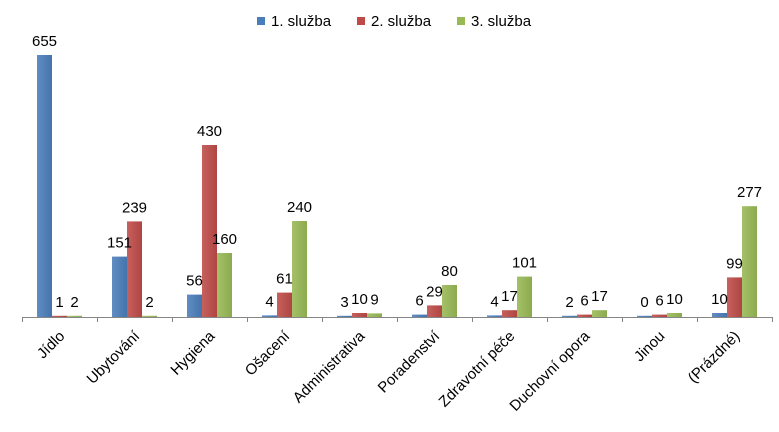 The image size is (779, 432). I want to click on data-label: 56, so click(194, 281).